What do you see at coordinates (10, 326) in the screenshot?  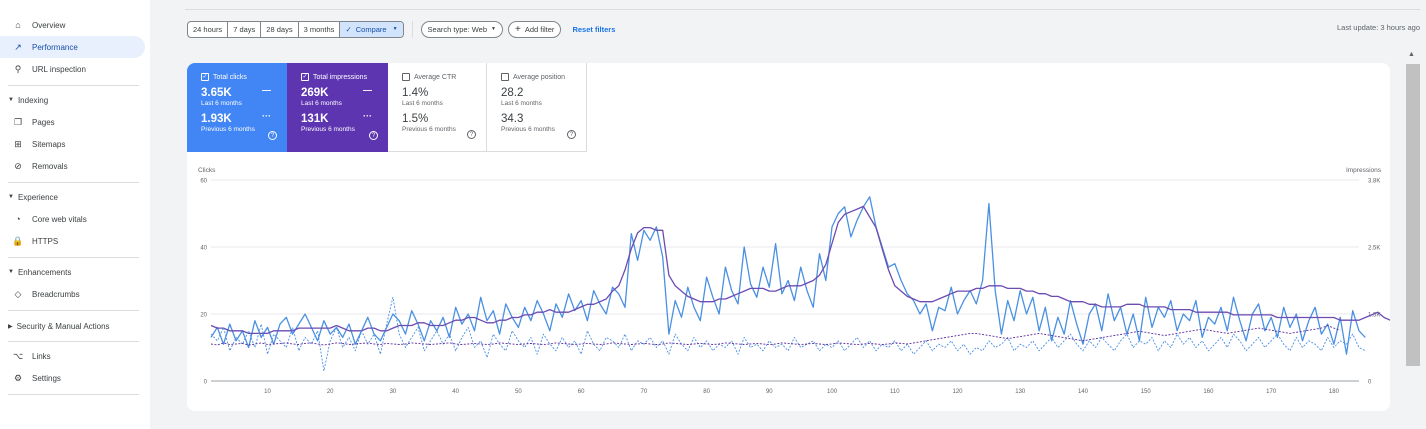 I see `caret-right-icon: ▶` at bounding box center [10, 326].